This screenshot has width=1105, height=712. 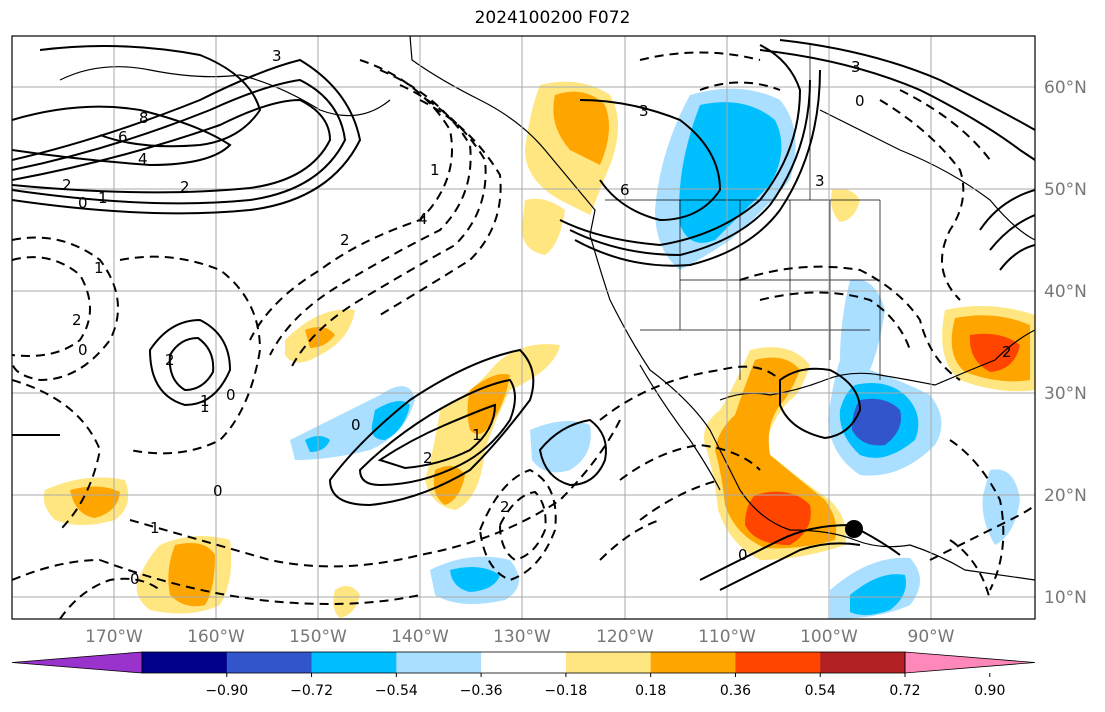 What do you see at coordinates (650, 691) in the screenshot?
I see `colorbar-tick-label: 0.18` at bounding box center [650, 691].